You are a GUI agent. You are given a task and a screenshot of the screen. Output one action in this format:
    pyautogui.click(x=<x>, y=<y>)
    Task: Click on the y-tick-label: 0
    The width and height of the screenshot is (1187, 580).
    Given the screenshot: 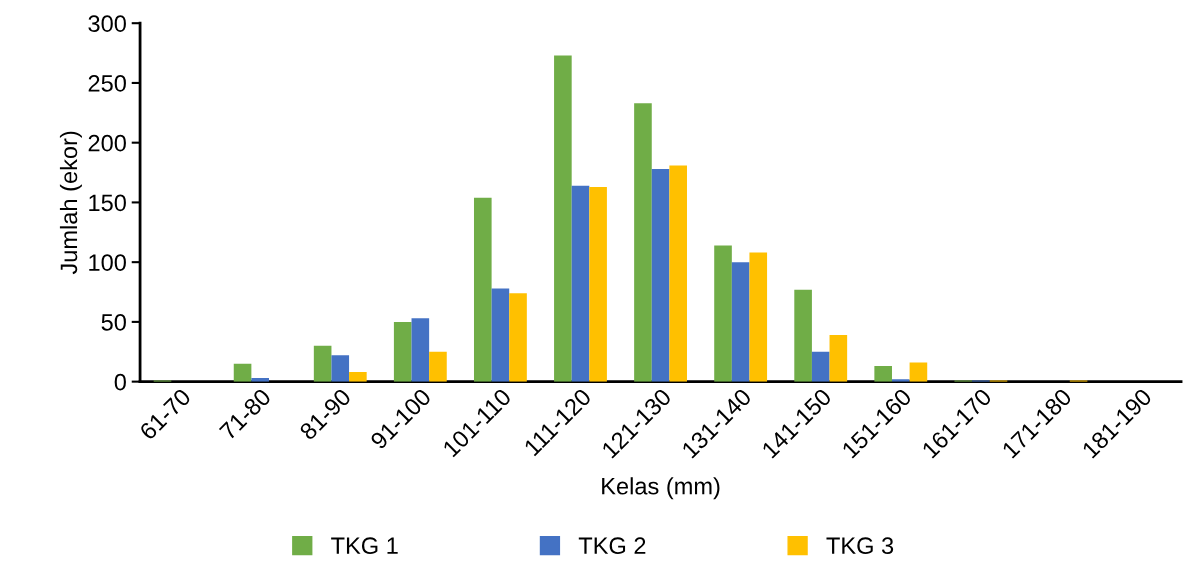 What is the action you would take?
    pyautogui.click(x=120, y=382)
    